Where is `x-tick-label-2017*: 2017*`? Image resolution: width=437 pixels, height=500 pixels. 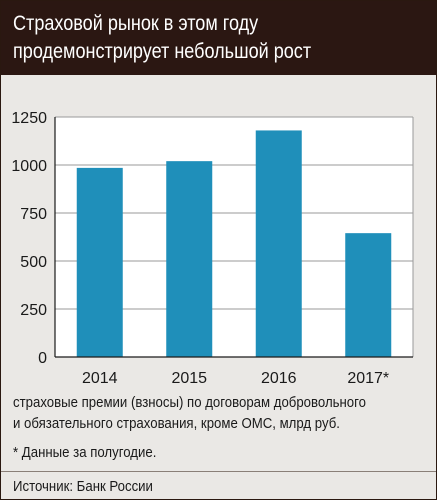 x-tick-label-2017*: 2017* is located at coordinates (368, 377).